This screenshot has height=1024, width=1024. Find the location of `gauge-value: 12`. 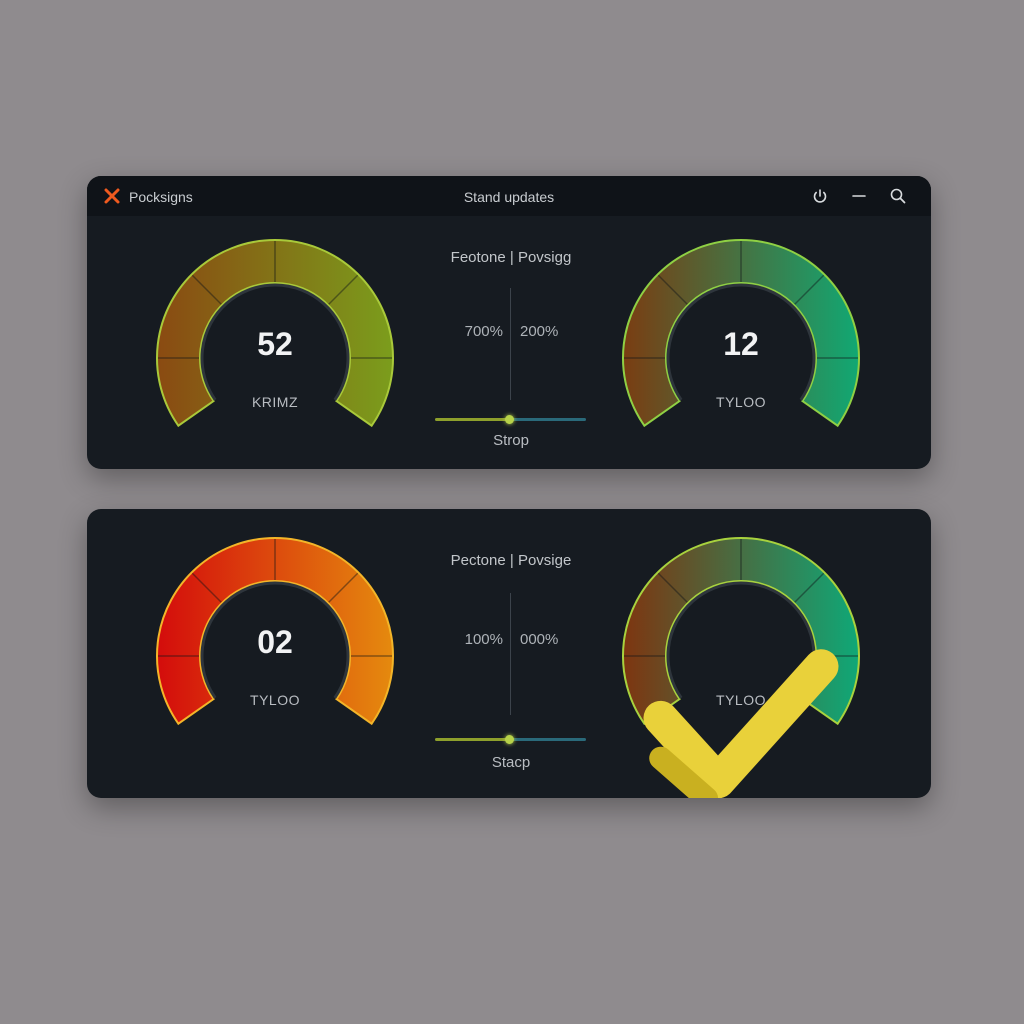

gauge-value: 12 is located at coordinates (741, 344).